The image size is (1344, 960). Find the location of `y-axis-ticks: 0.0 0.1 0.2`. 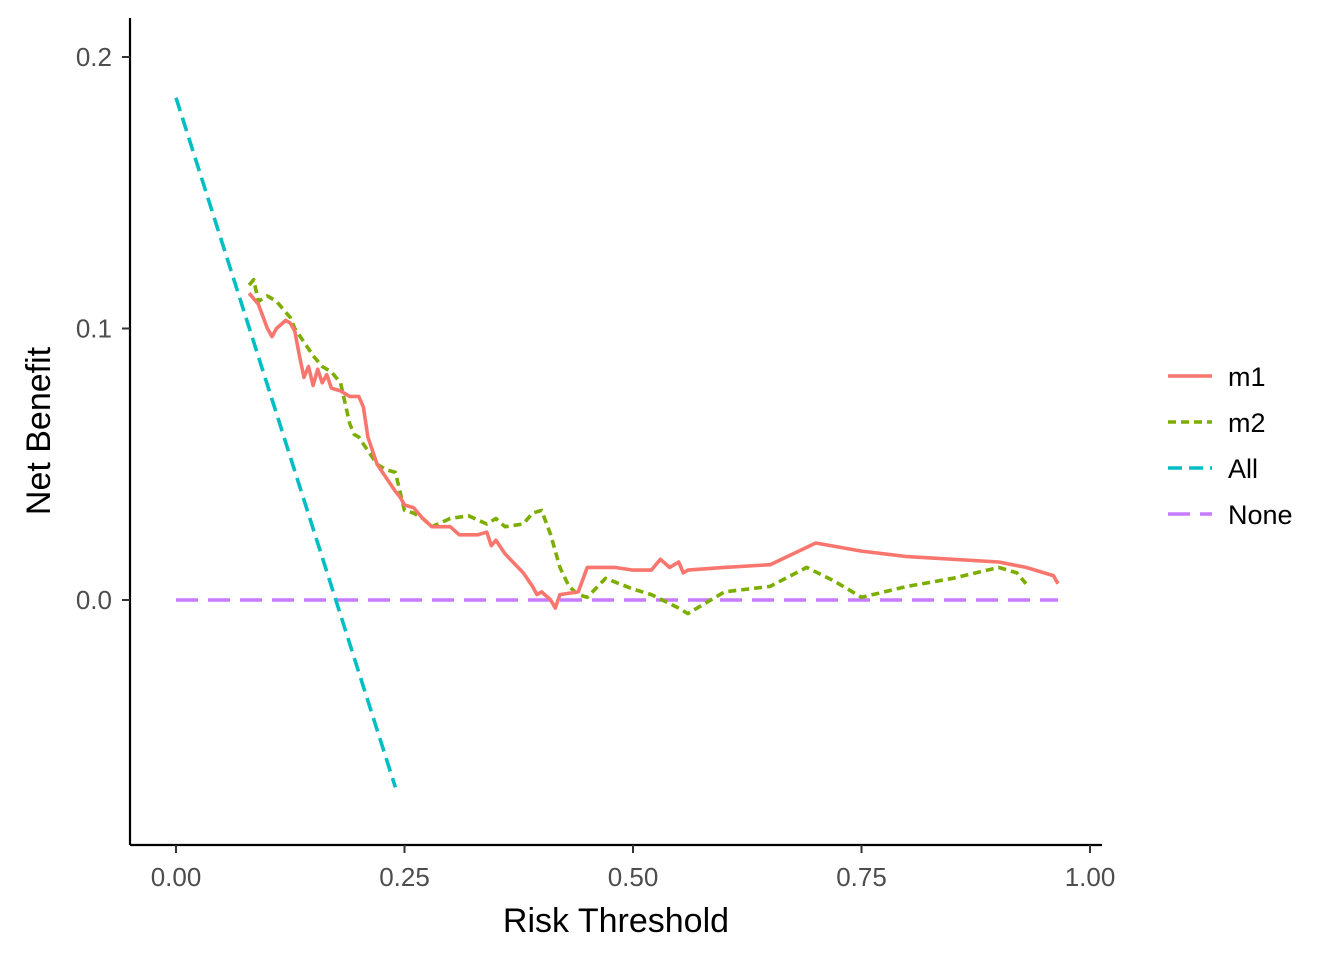

y-axis-ticks: 0.0 0.1 0.2 is located at coordinates (103, 328).